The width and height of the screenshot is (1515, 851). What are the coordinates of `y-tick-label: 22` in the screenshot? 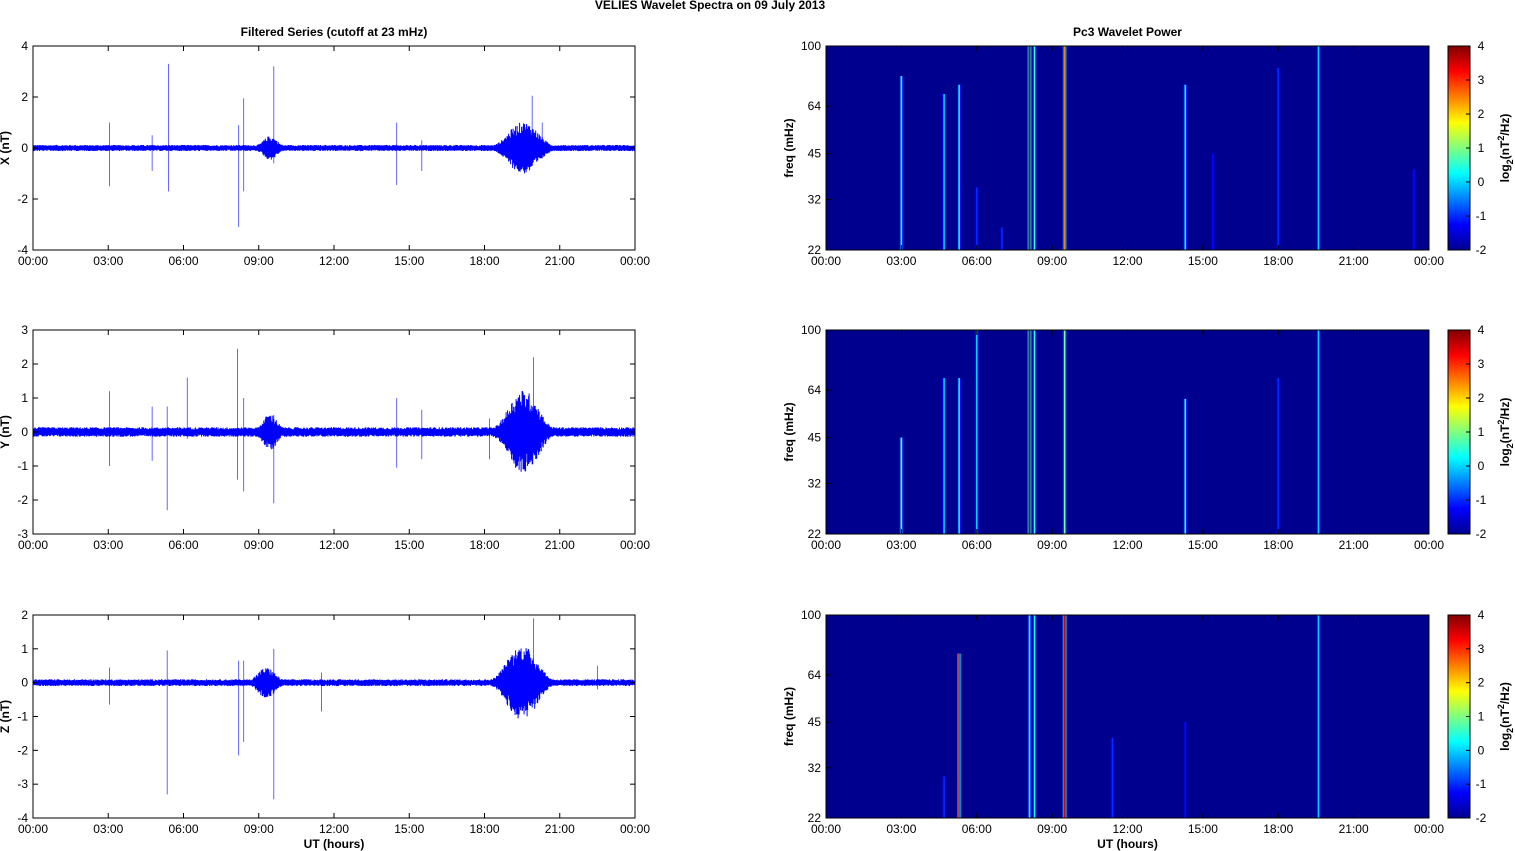 It's located at (815, 250).